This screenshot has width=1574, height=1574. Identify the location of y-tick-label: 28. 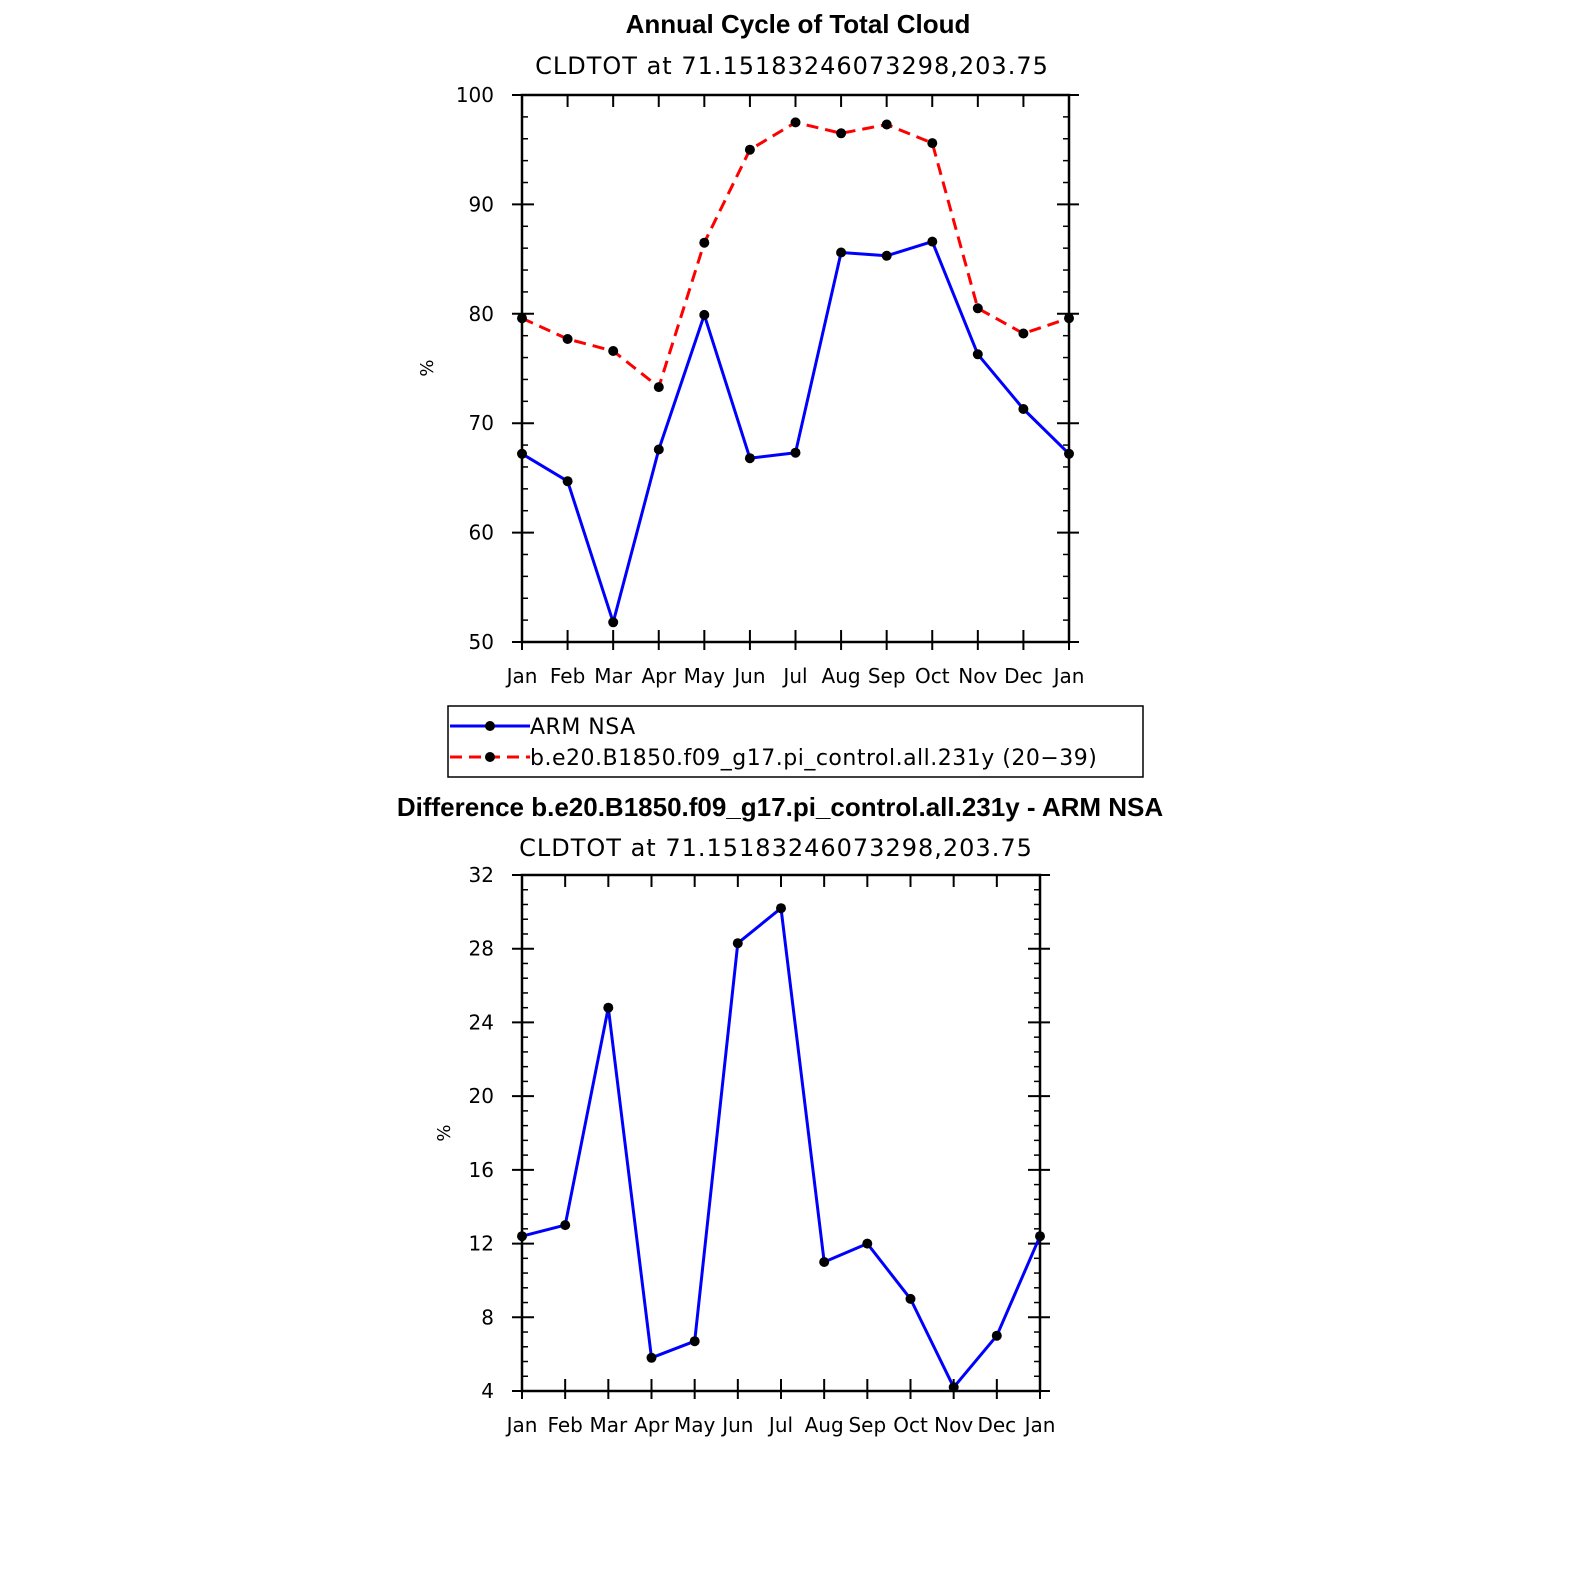
(481, 949).